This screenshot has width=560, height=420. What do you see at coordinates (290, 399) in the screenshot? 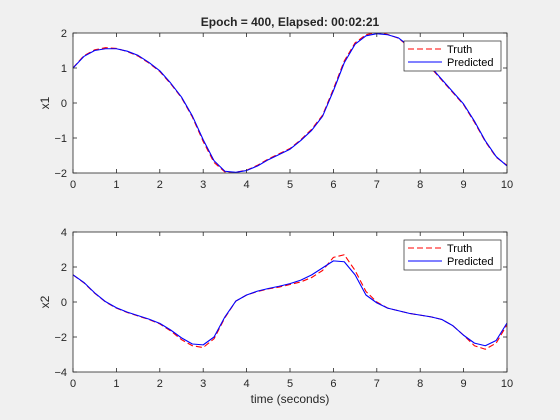
I see `x-axis-label: time (seconds)` at bounding box center [290, 399].